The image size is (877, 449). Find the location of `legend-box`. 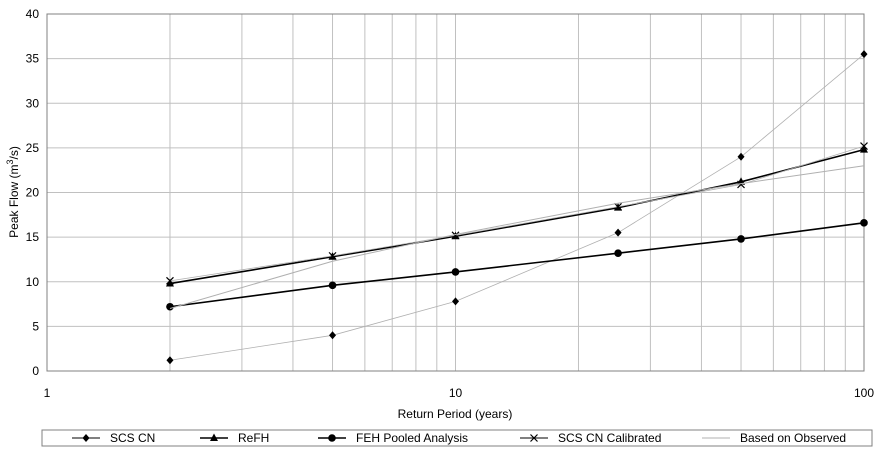

legend-box is located at coordinates (457, 438).